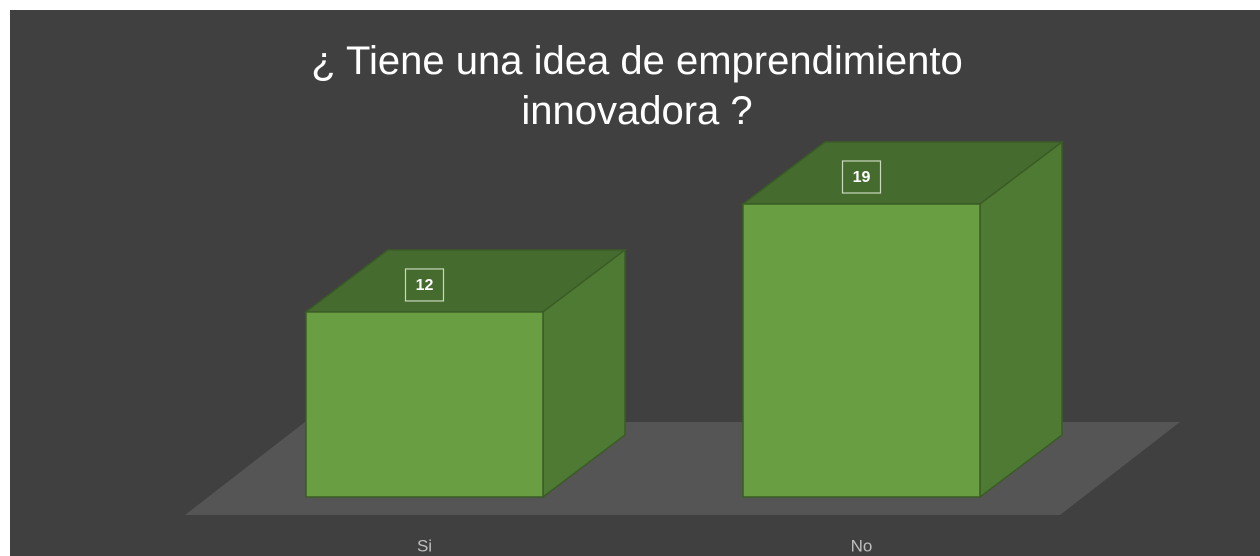 The width and height of the screenshot is (1260, 556). I want to click on x-tick-label: No, so click(862, 545).